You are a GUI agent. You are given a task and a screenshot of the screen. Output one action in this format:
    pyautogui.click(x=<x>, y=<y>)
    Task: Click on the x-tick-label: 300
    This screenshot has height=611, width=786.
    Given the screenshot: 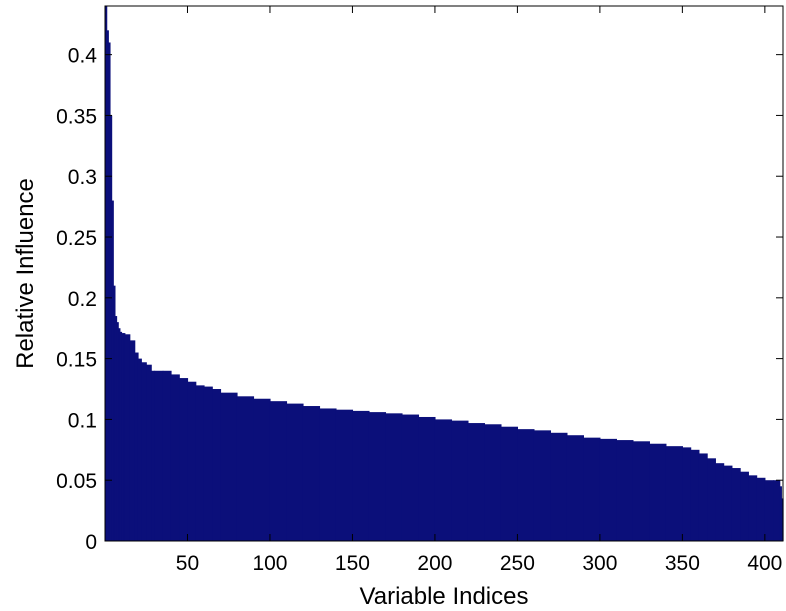 What is the action you would take?
    pyautogui.click(x=599, y=563)
    